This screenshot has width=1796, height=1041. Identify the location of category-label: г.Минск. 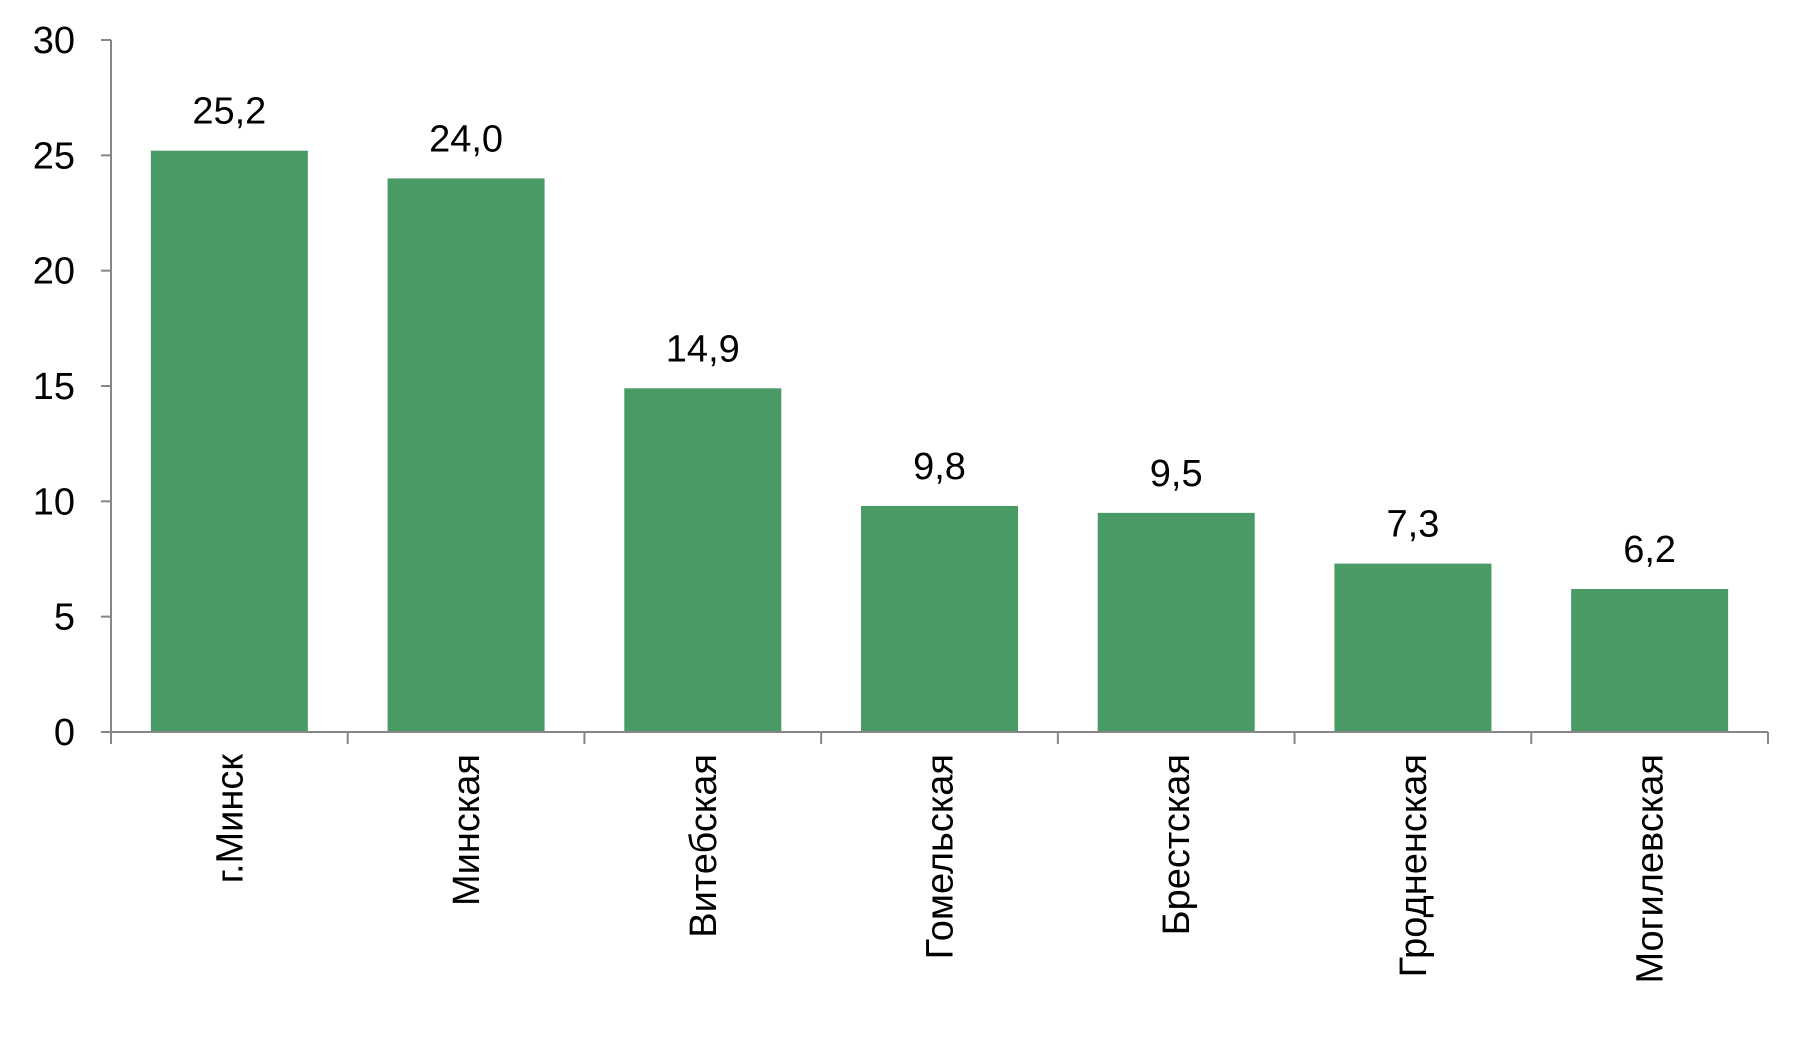
(230, 819).